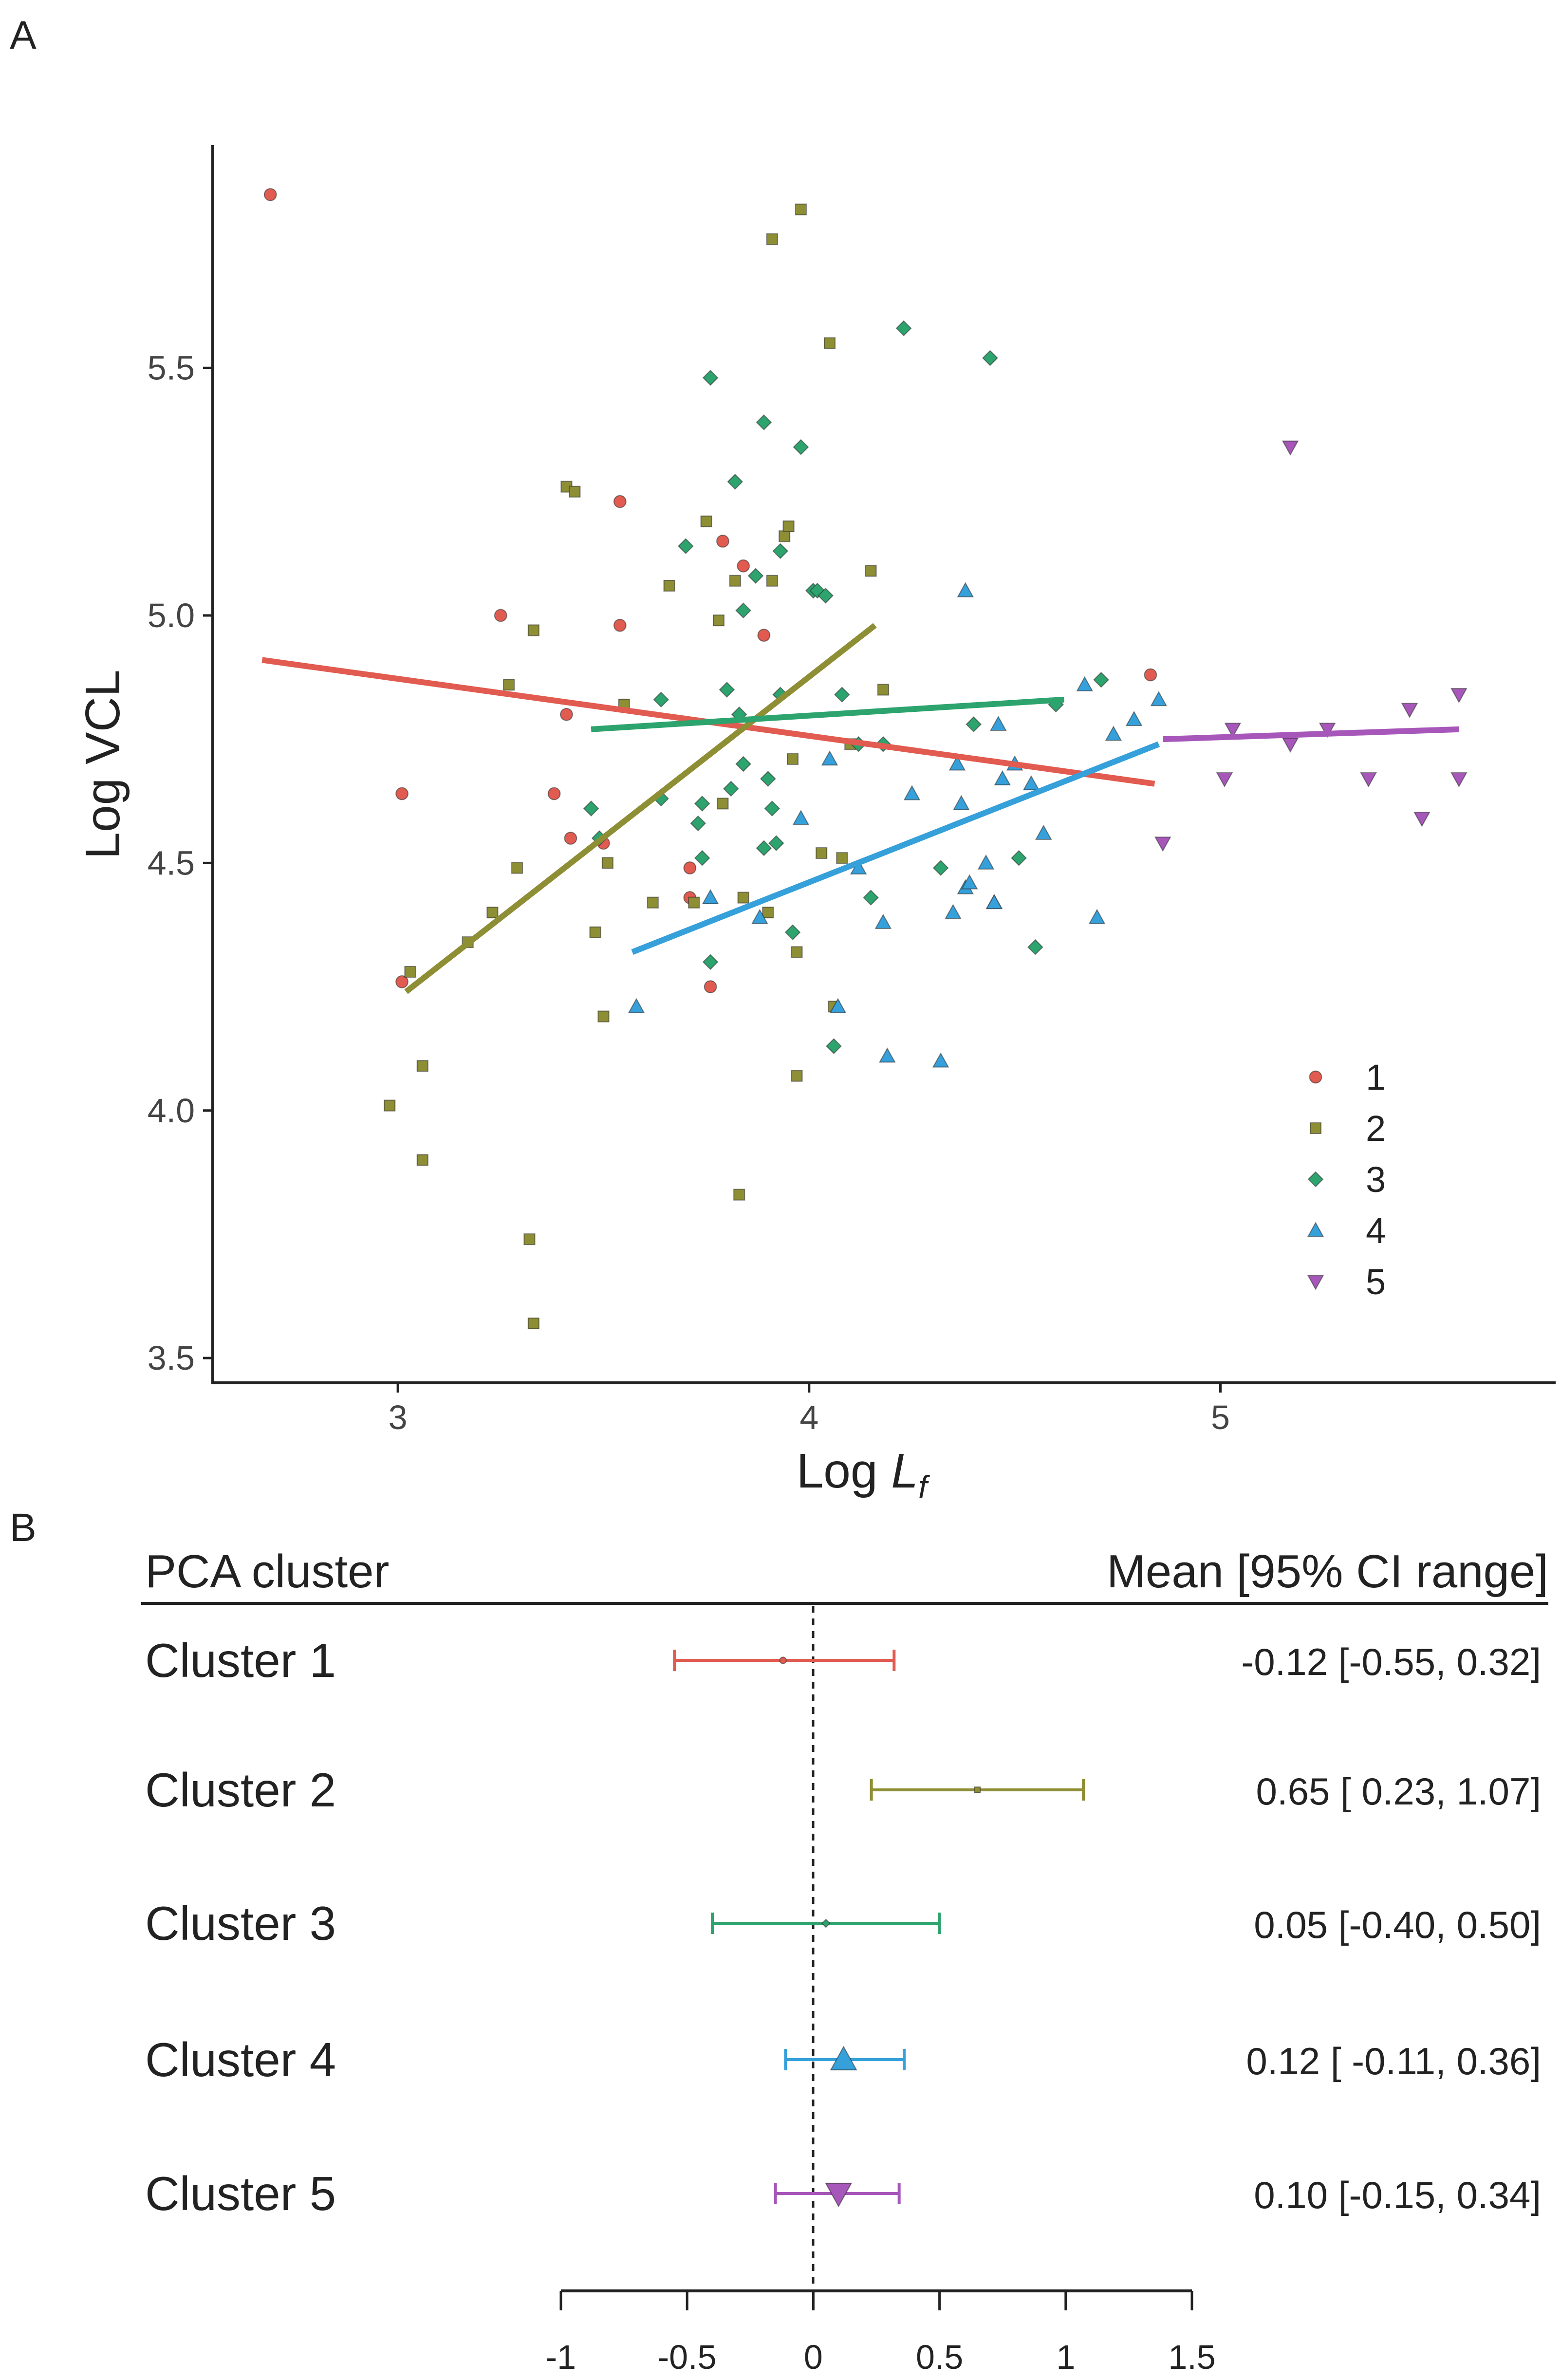  Describe the element at coordinates (843, 1923) in the screenshot. I see `forest-row: Cluster 3 0.05 [-0.40, 0.50]` at that location.